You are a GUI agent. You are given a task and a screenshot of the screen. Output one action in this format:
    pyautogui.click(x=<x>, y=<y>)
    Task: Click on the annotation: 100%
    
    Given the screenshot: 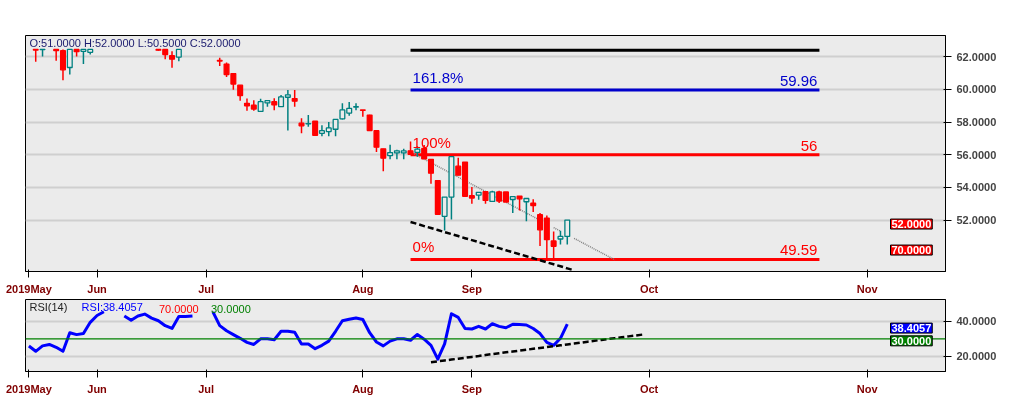 What is the action you would take?
    pyautogui.click(x=431, y=142)
    